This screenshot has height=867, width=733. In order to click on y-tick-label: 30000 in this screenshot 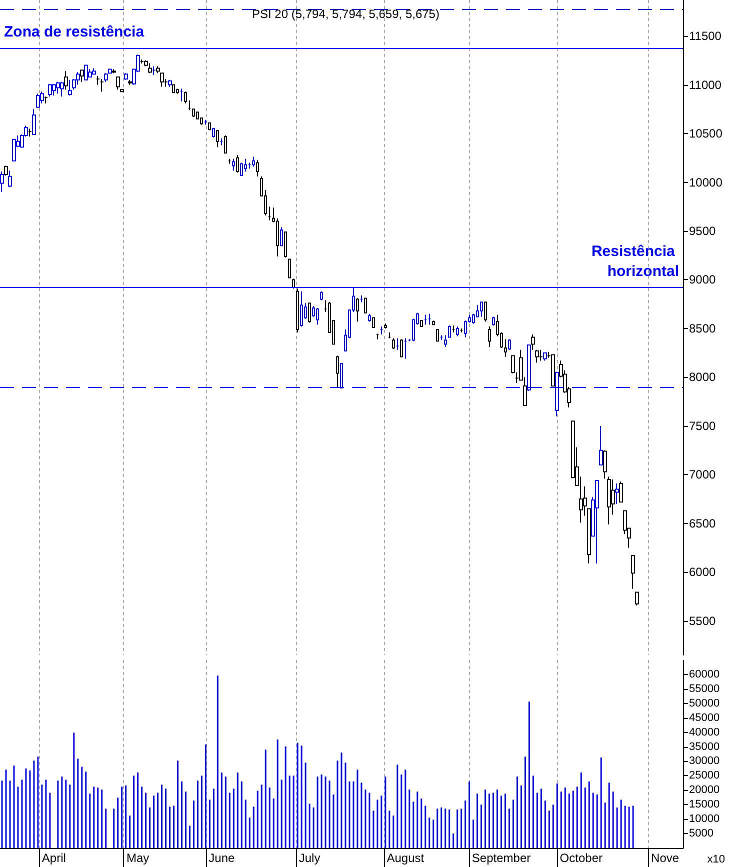, I will do `click(704, 761)`.